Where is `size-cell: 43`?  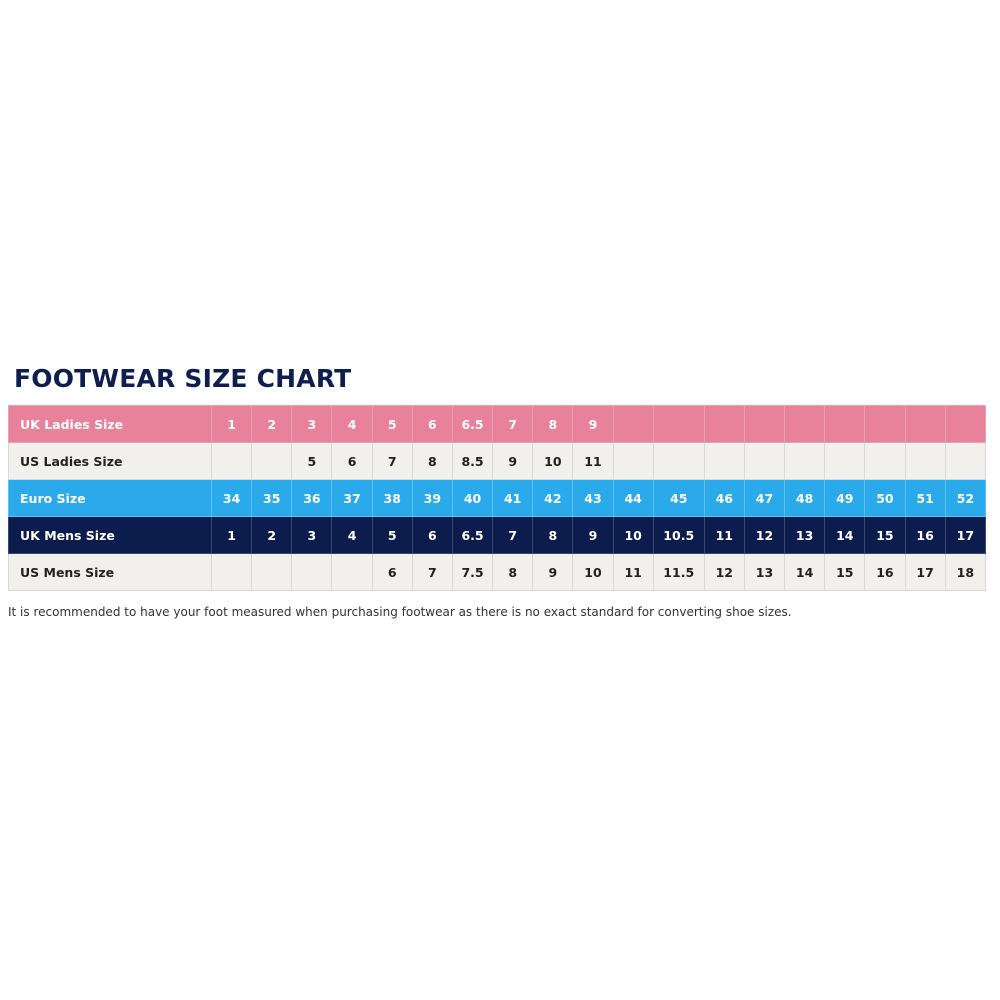 size-cell: 43 is located at coordinates (593, 498).